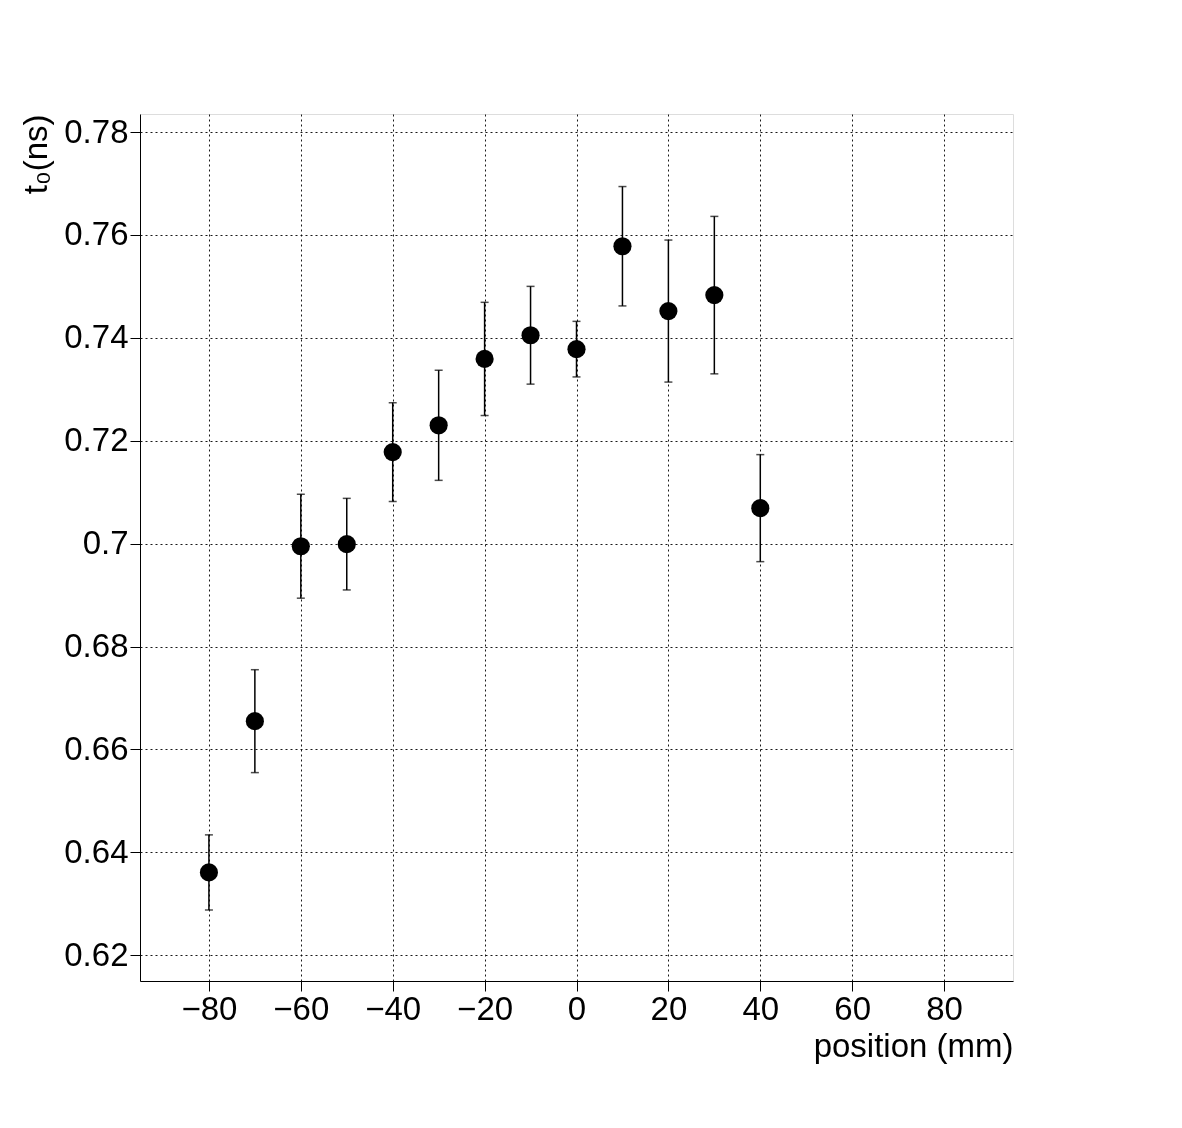 This screenshot has width=1182, height=1128. What do you see at coordinates (209, 1008) in the screenshot?
I see `x-tick-label: −80` at bounding box center [209, 1008].